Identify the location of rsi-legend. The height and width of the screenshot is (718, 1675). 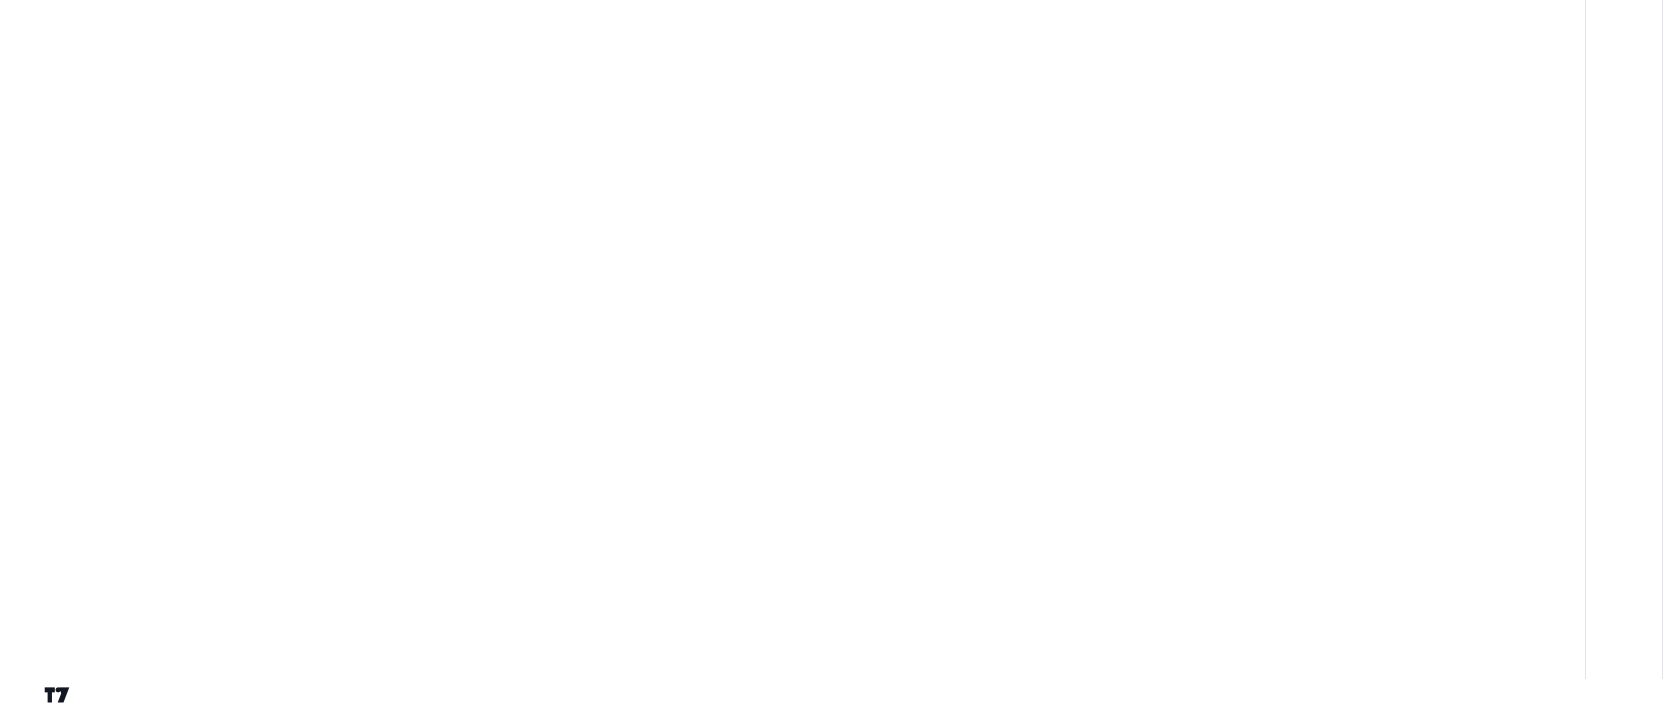
(28, 340).